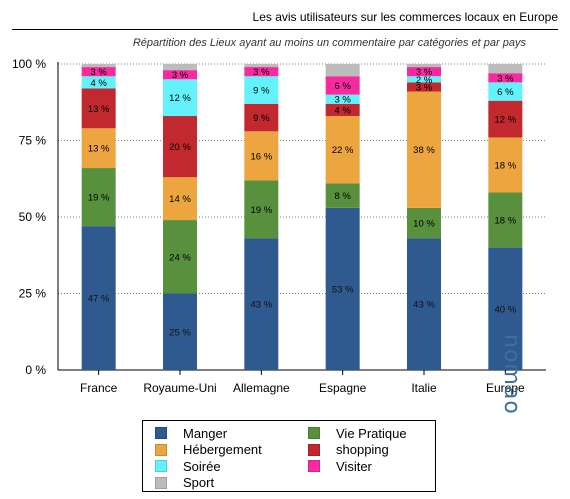  What do you see at coordinates (33, 294) in the screenshot?
I see `y-tick-label: 25 %` at bounding box center [33, 294].